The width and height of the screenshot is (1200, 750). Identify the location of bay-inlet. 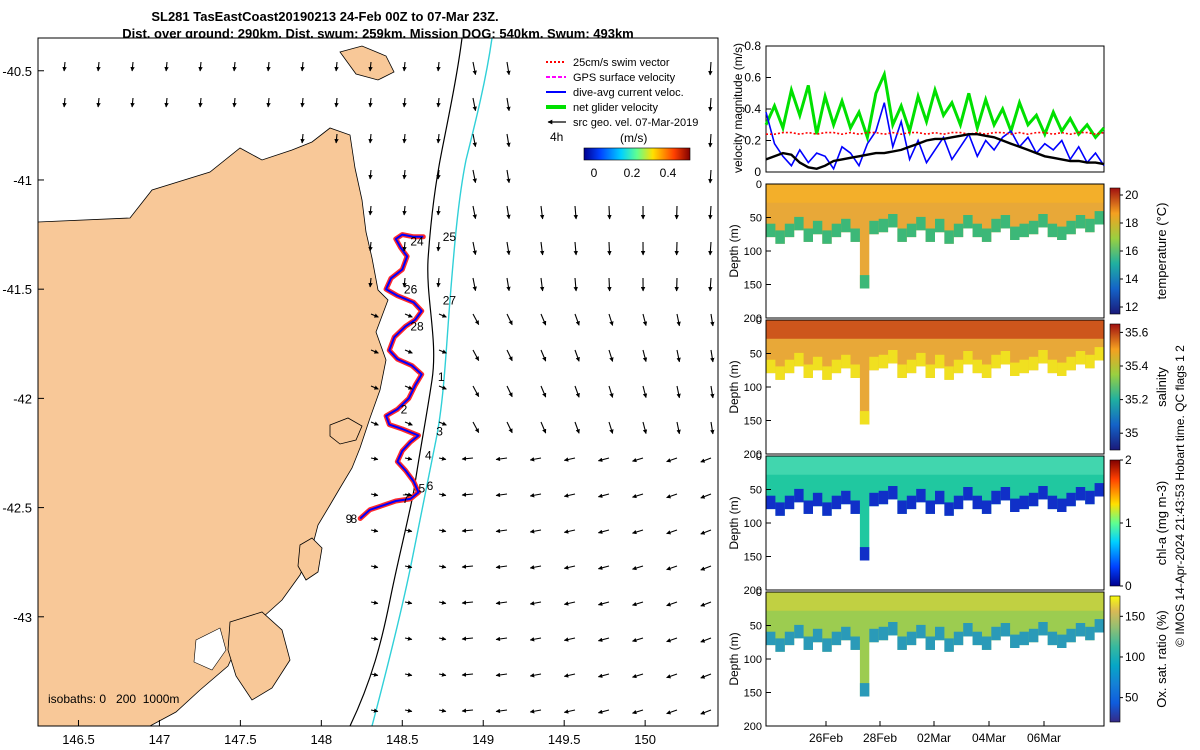
(210, 649).